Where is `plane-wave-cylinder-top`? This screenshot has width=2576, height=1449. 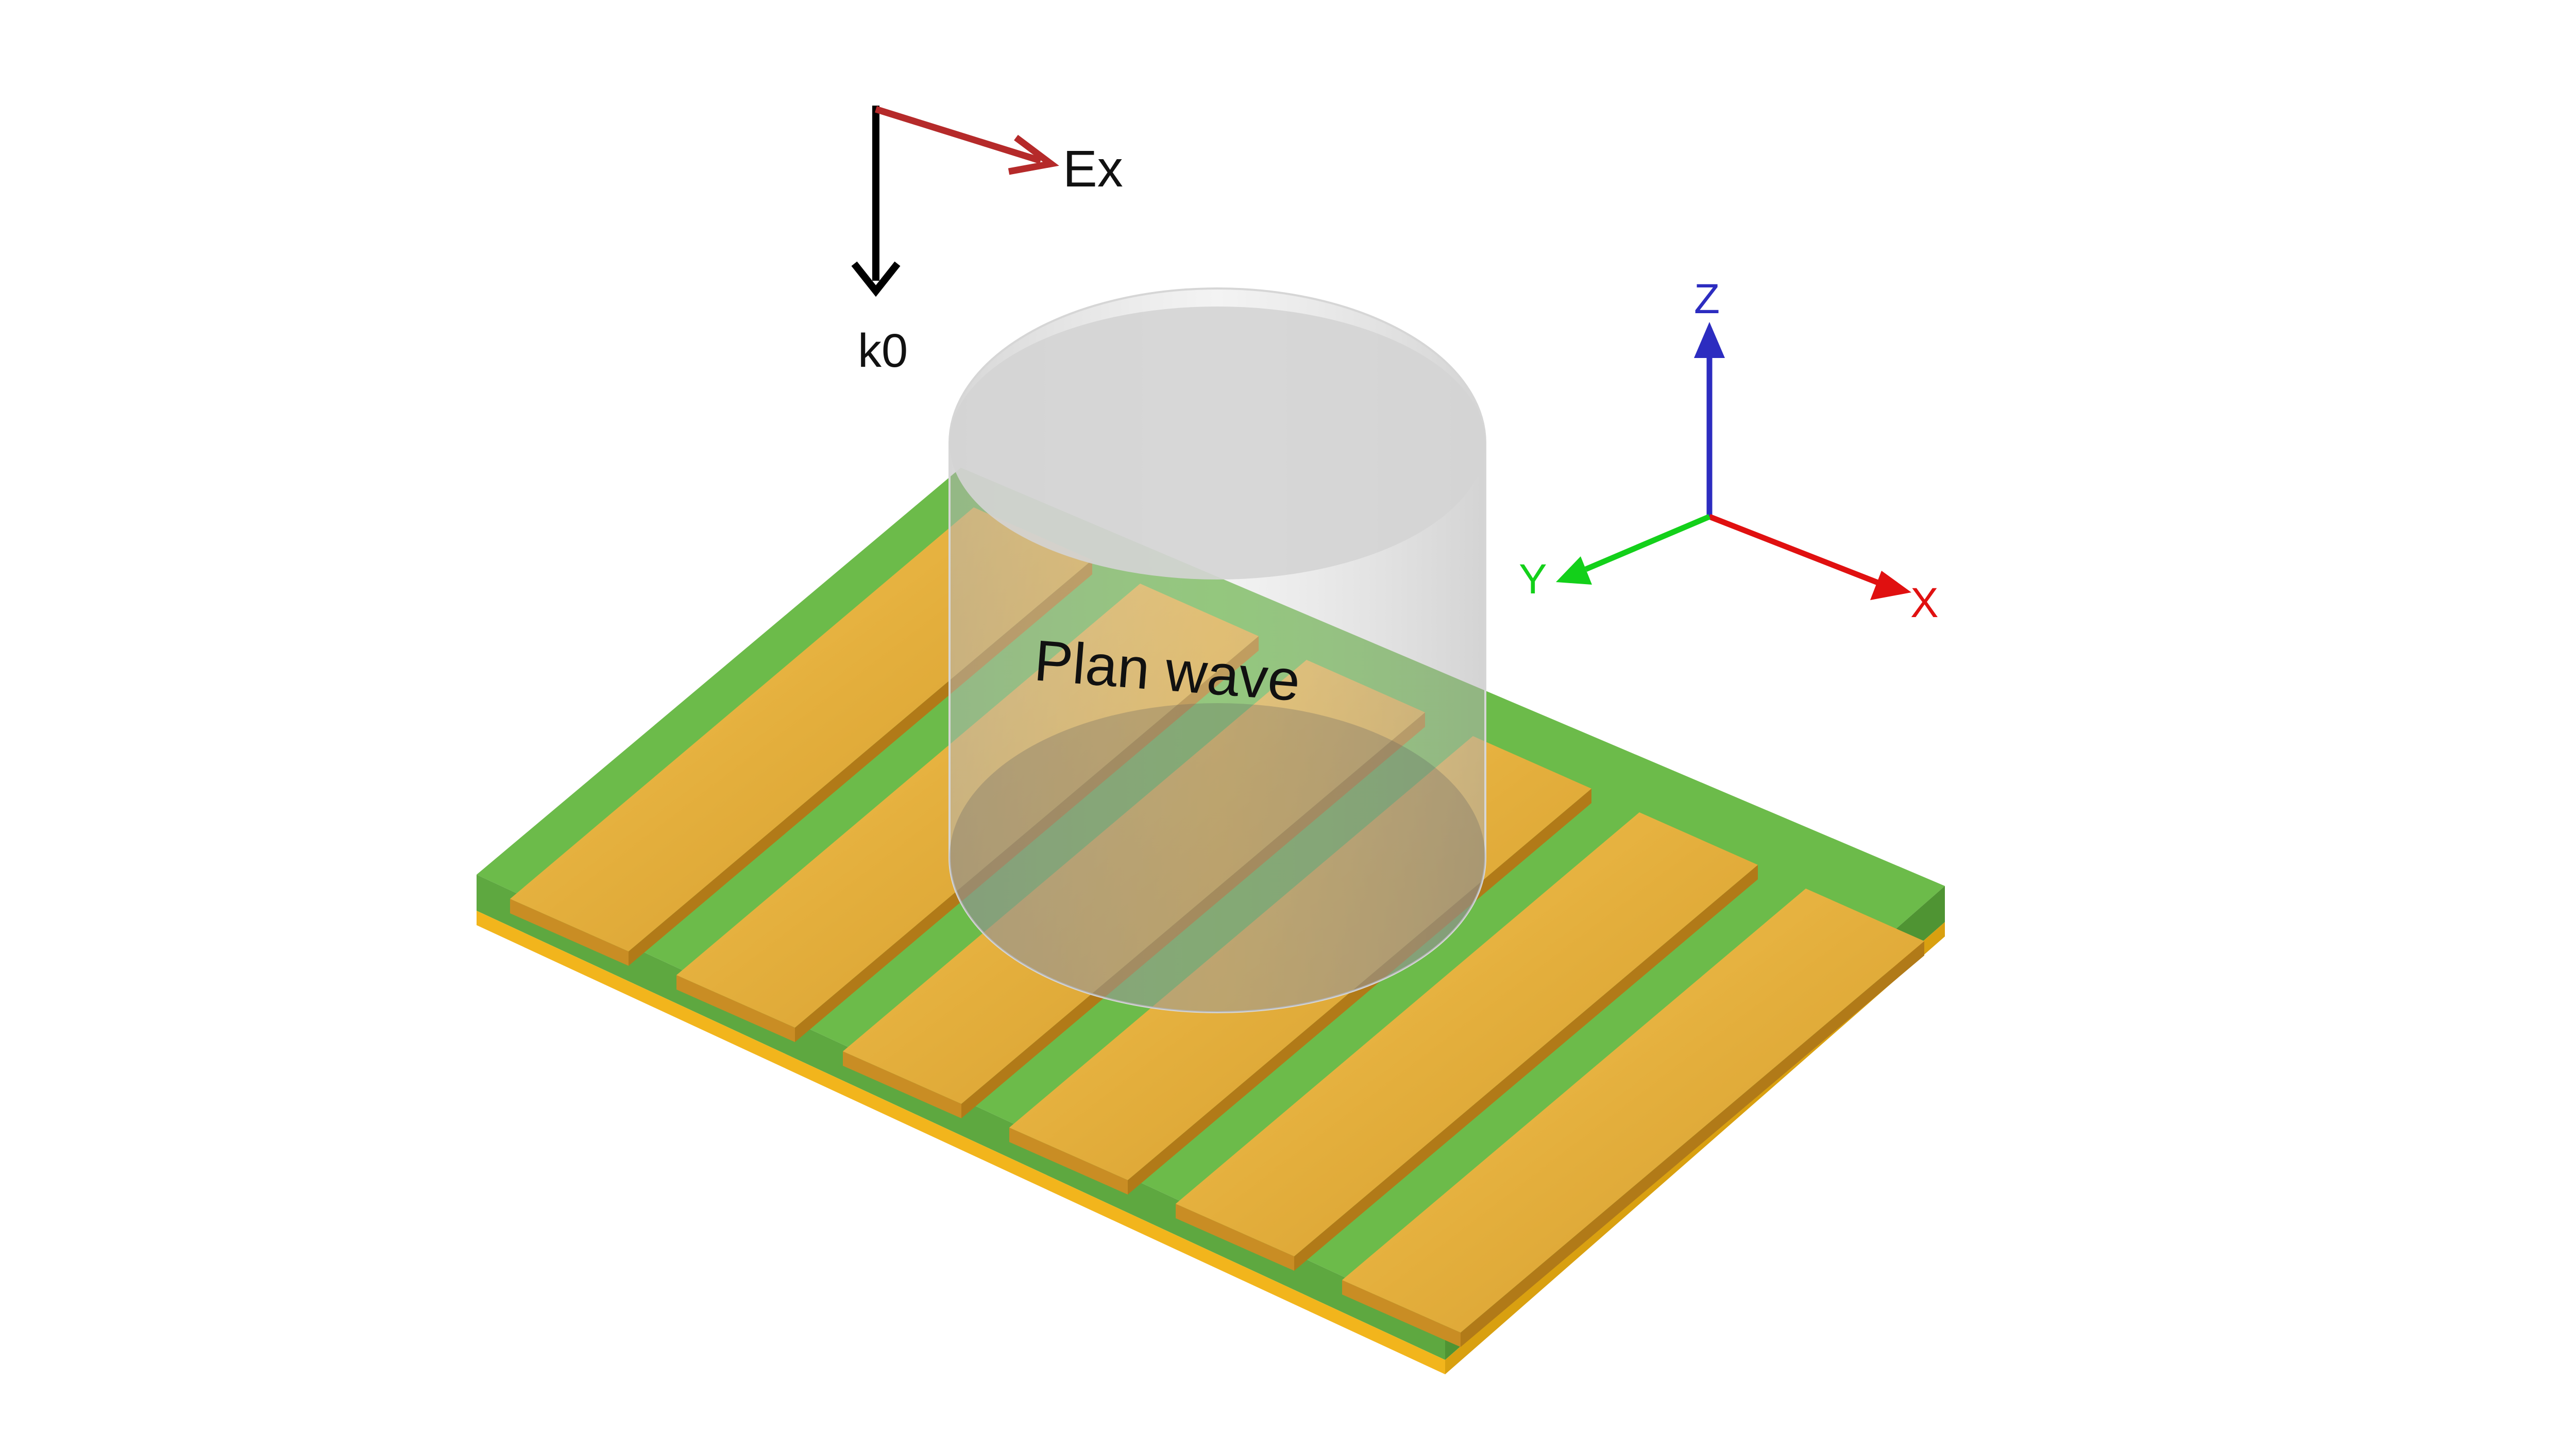
plane-wave-cylinder-top is located at coordinates (1217, 442).